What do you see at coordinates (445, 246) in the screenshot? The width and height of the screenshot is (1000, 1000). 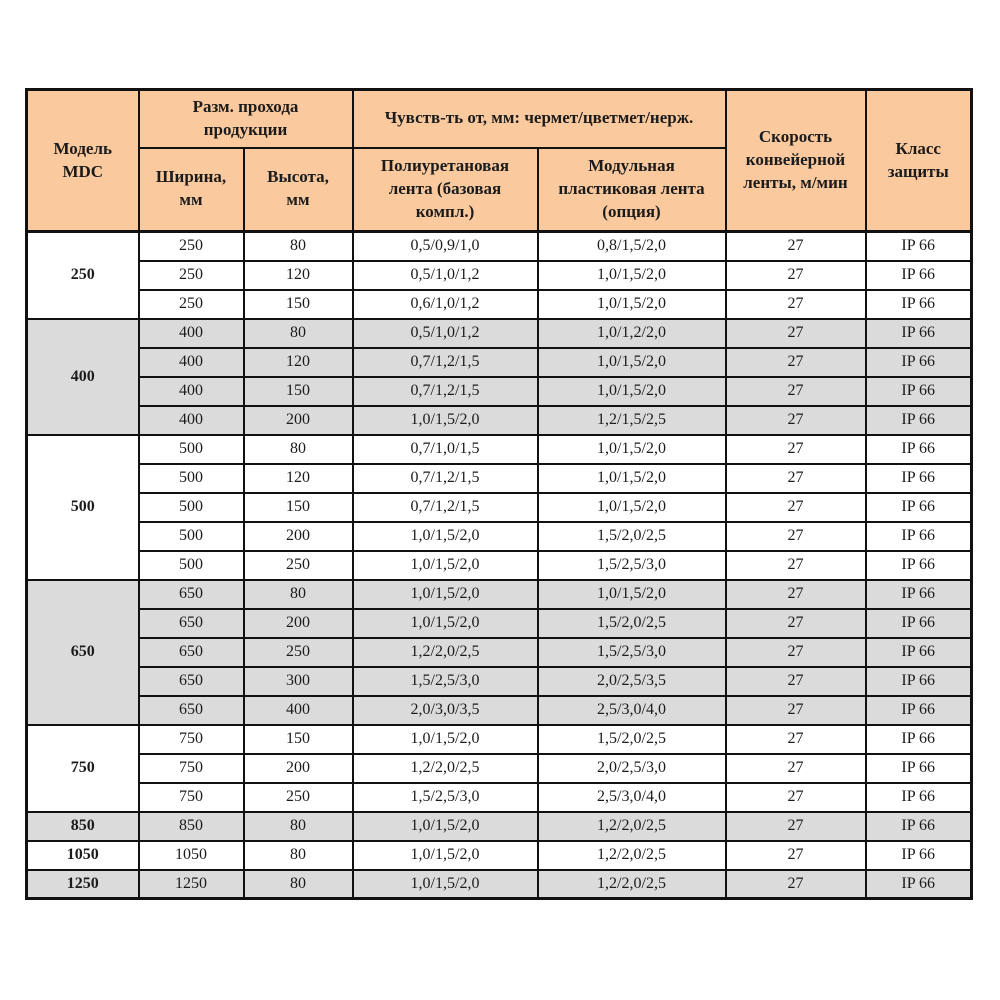 I see `poly-sensitivity-cell: 0,5/0,9/1,0` at bounding box center [445, 246].